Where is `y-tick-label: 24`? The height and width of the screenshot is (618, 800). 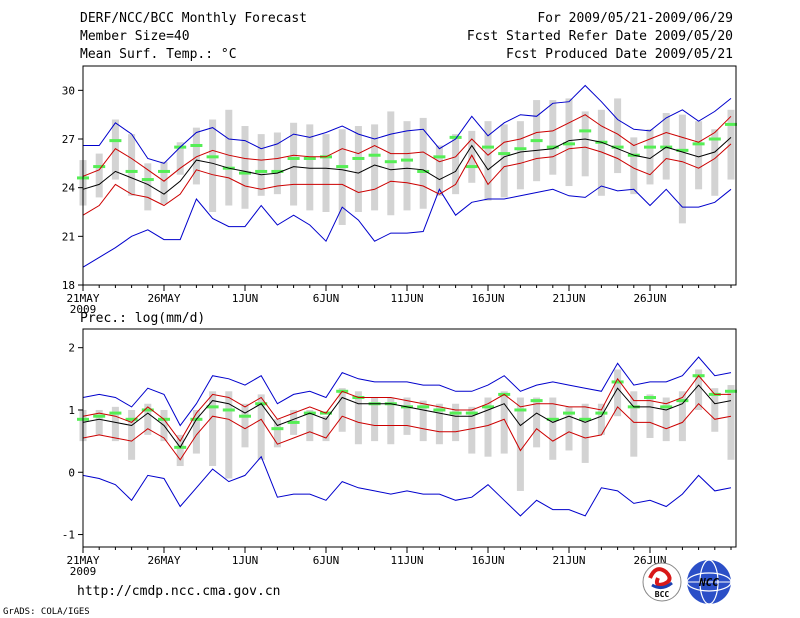 y-tick-label: 24 is located at coordinates (69, 188).